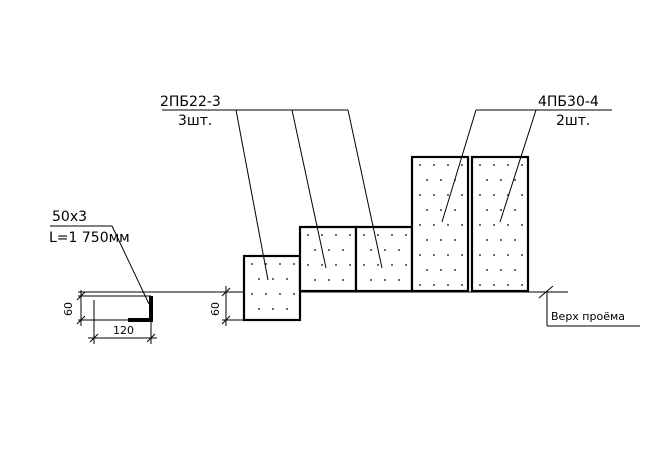  What do you see at coordinates (272, 288) in the screenshot?
I see `lintel-block-2pb22-lower` at bounding box center [272, 288].